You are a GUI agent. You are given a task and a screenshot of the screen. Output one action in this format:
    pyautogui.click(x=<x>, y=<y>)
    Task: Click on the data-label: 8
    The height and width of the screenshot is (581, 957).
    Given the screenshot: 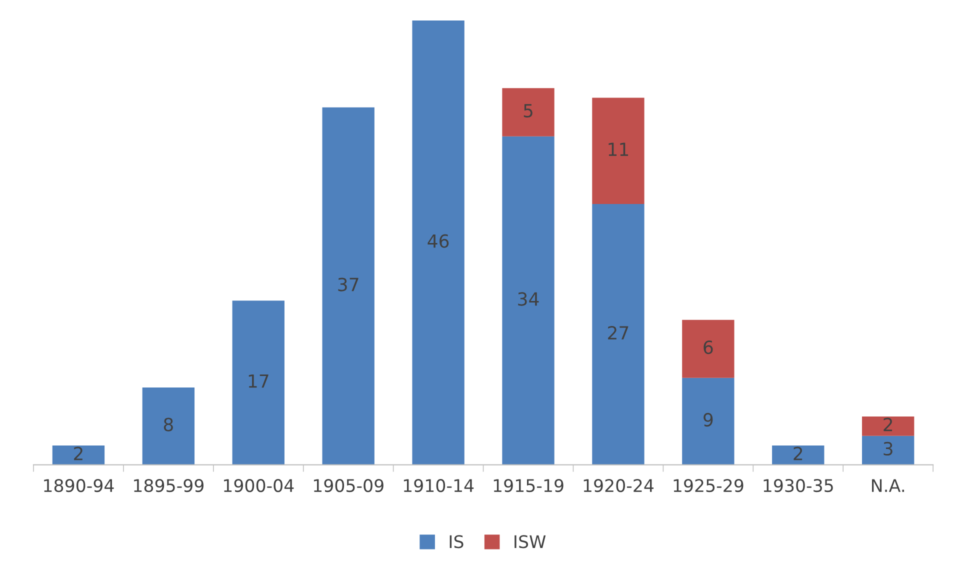 What is the action you would take?
    pyautogui.click(x=168, y=425)
    